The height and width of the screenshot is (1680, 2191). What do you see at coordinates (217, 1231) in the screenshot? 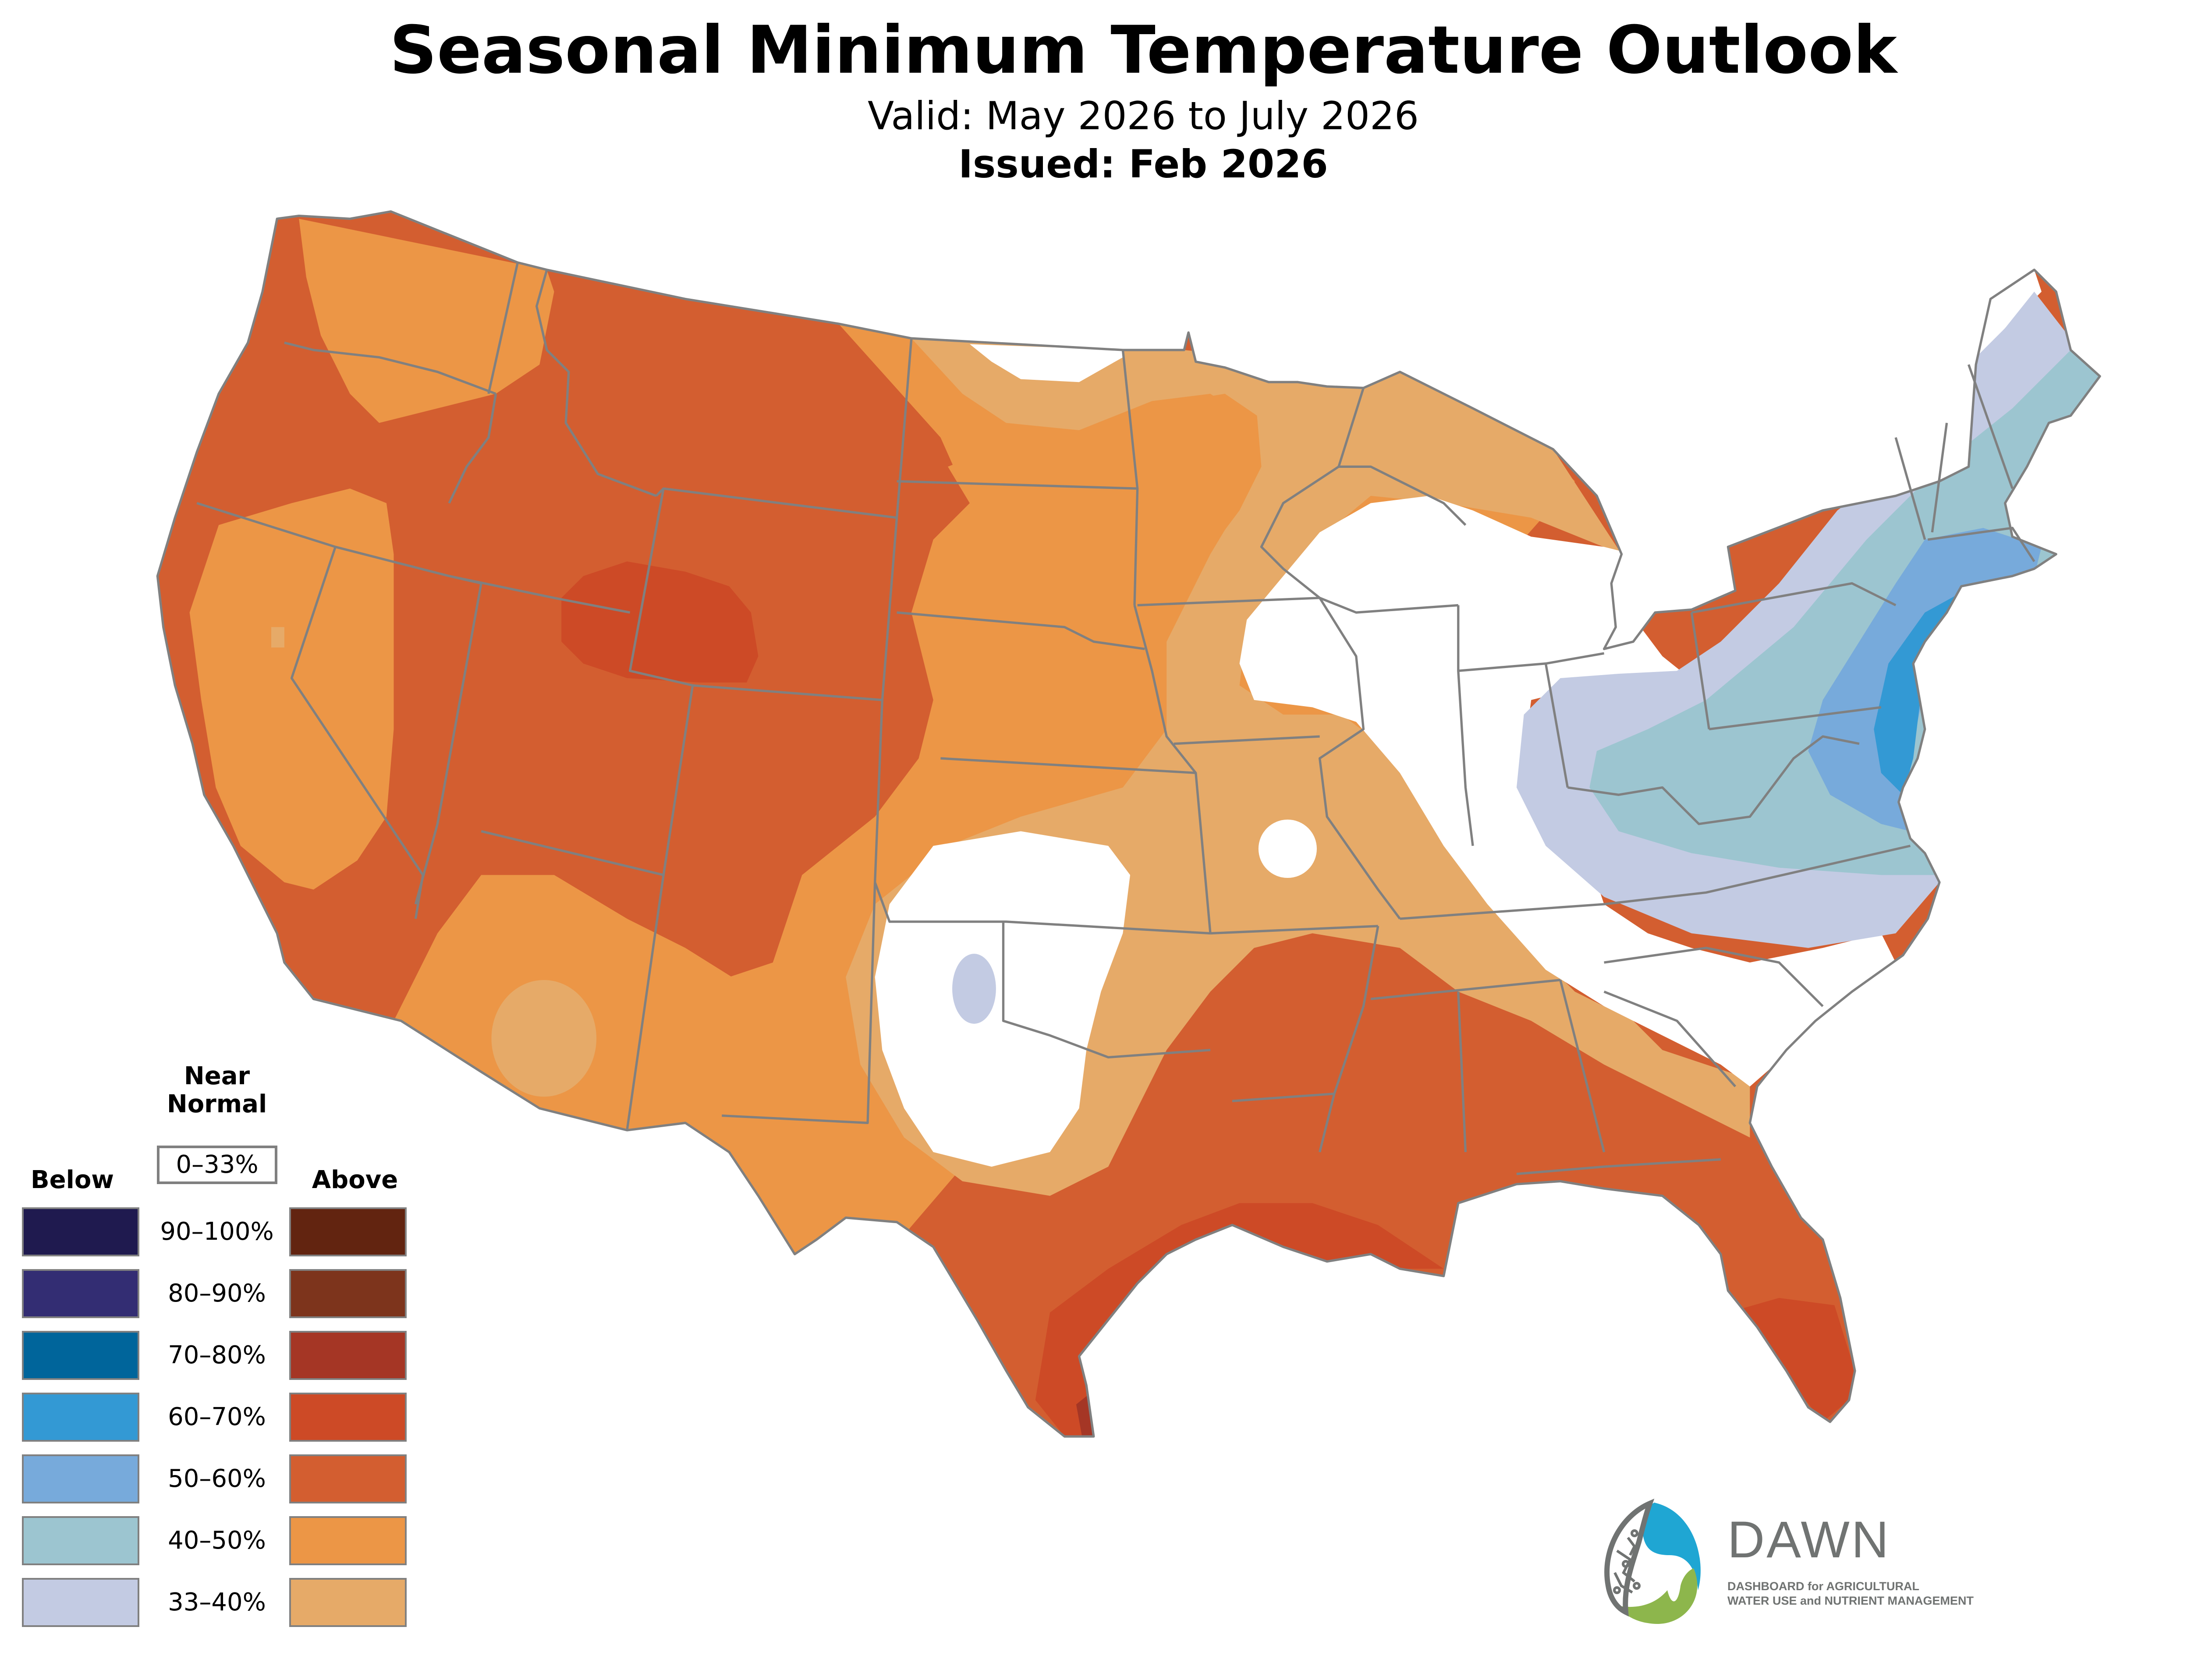
I see `legend-range-label: 90–100%` at bounding box center [217, 1231].